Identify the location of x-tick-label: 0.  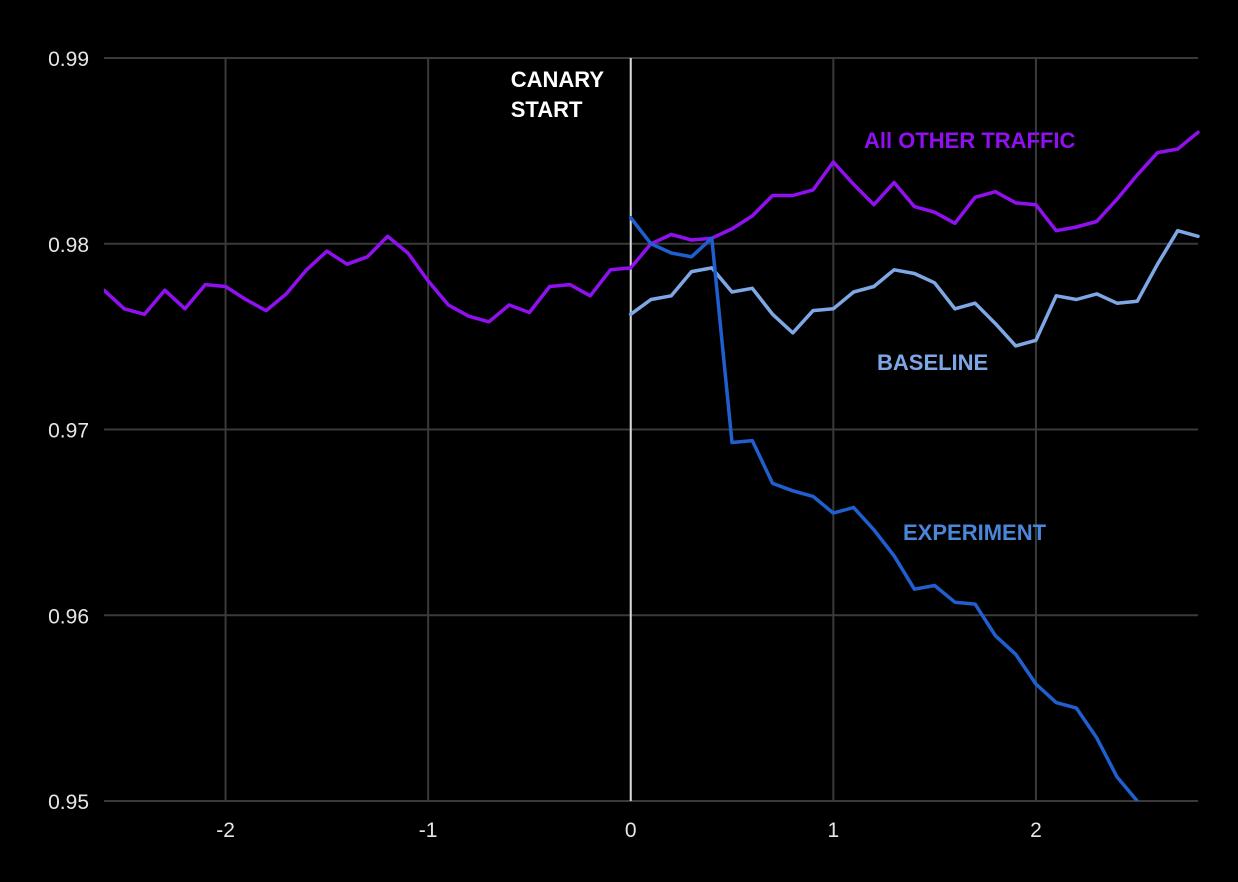
(631, 830).